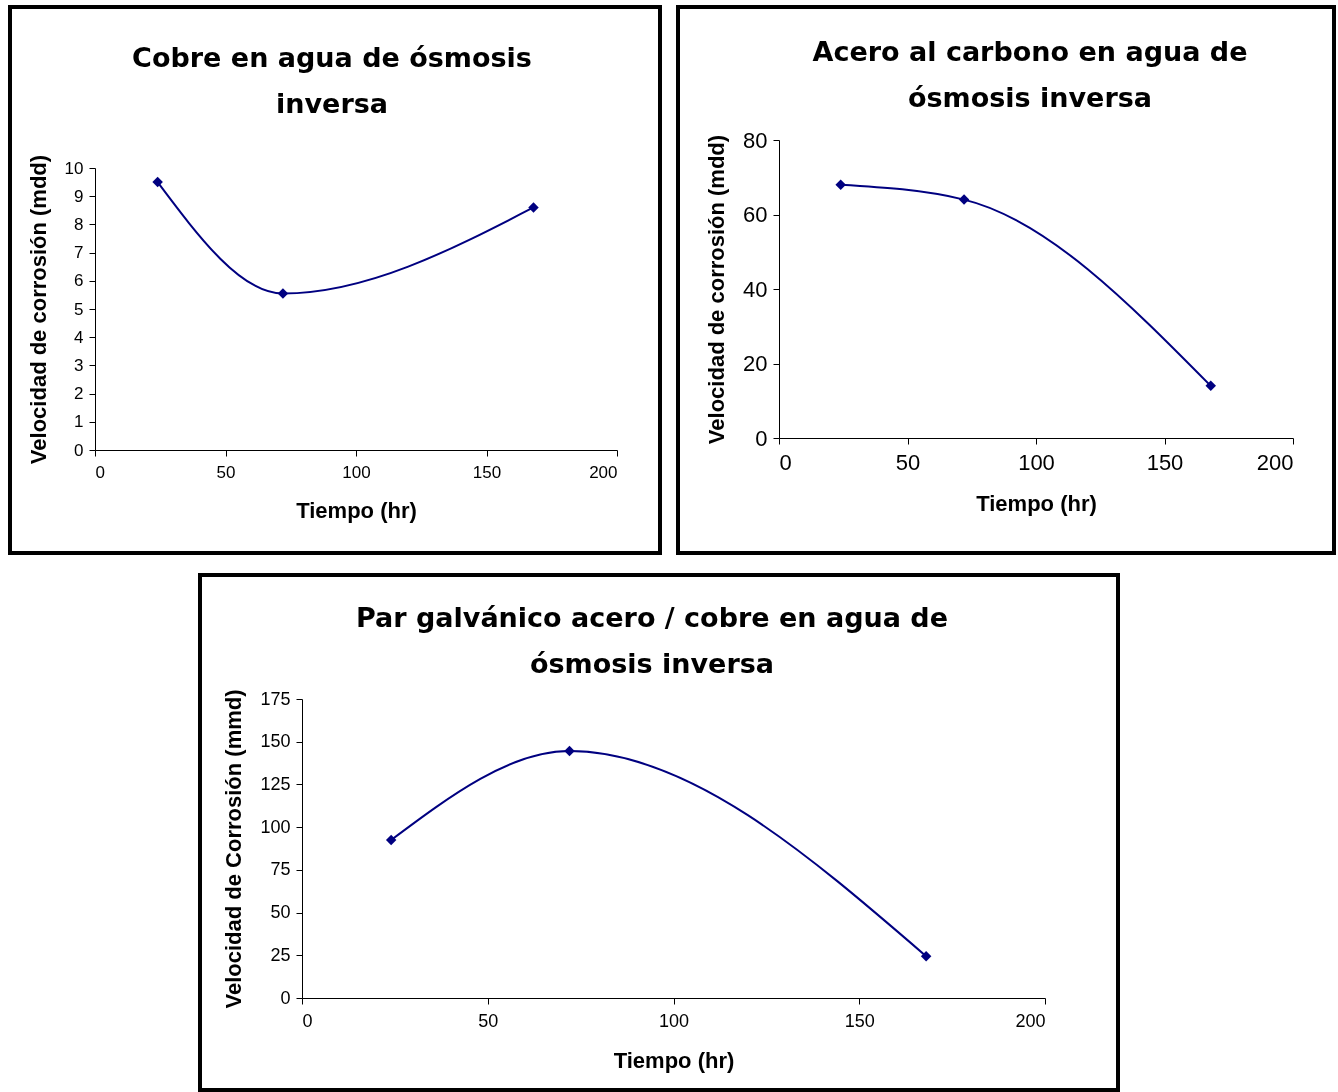 The width and height of the screenshot is (1338, 1092). I want to click on y-tick-label: 9, so click(79, 196).